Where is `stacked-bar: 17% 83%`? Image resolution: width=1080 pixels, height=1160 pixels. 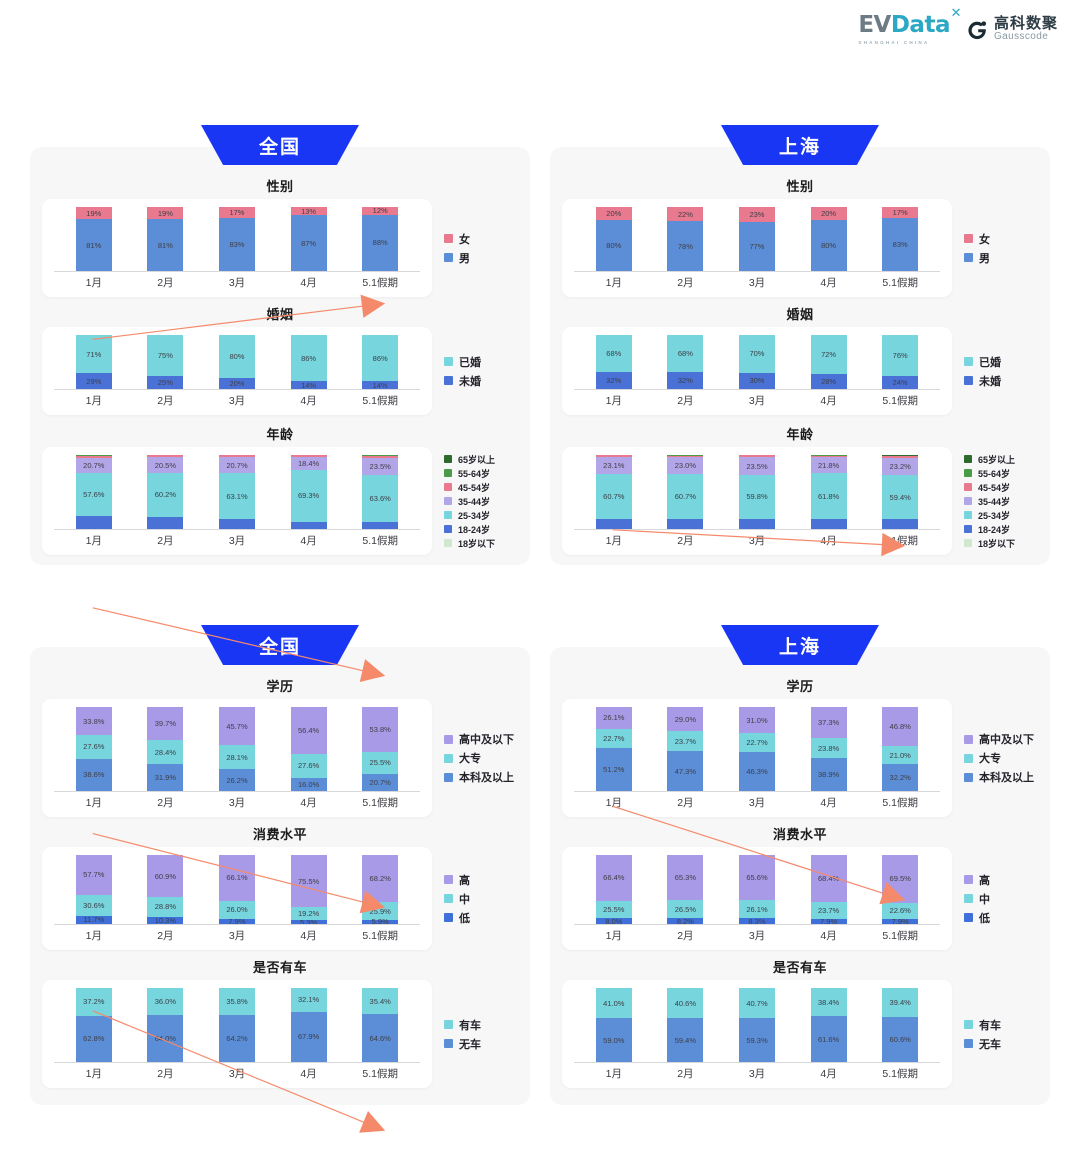 stacked-bar: 17% 83% is located at coordinates (236, 239).